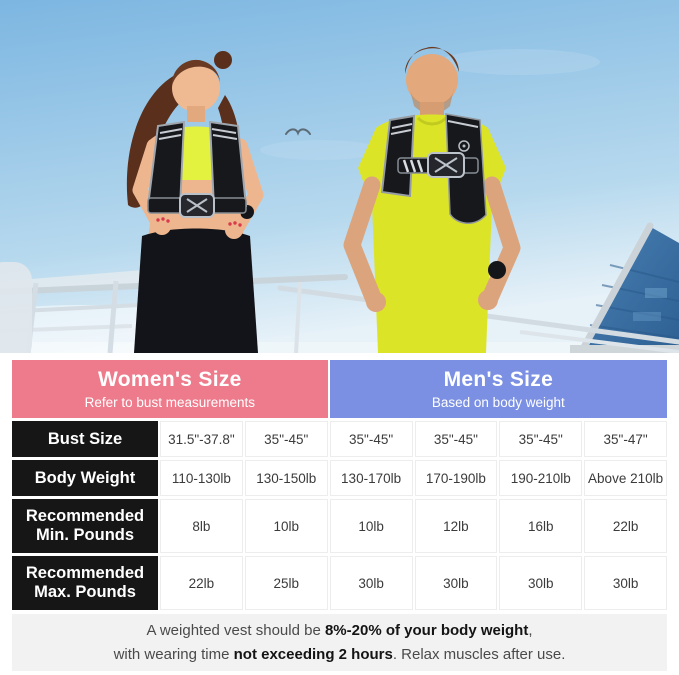 This screenshot has height=675, width=679. I want to click on table-cell: 12lb, so click(456, 526).